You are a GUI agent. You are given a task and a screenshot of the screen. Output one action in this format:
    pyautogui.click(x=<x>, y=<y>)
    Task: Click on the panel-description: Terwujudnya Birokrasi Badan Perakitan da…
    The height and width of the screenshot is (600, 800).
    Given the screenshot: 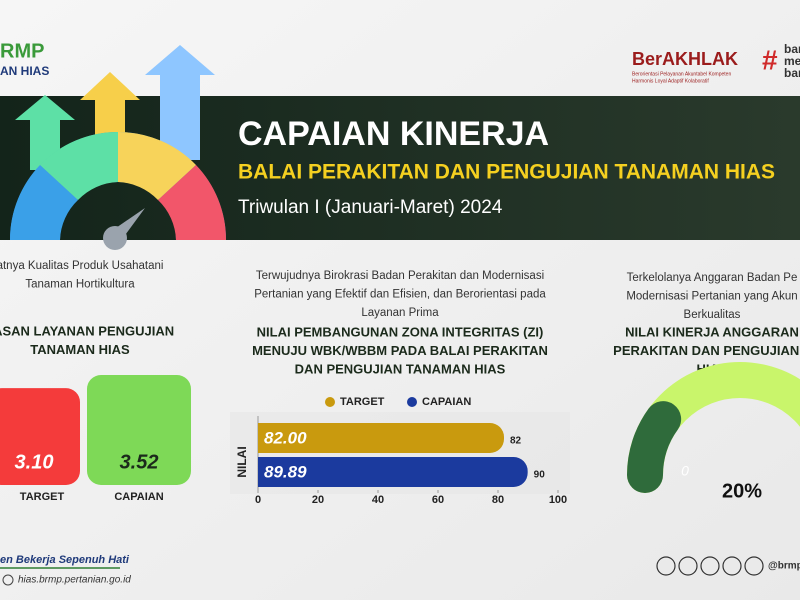 What is the action you would take?
    pyautogui.click(x=400, y=276)
    